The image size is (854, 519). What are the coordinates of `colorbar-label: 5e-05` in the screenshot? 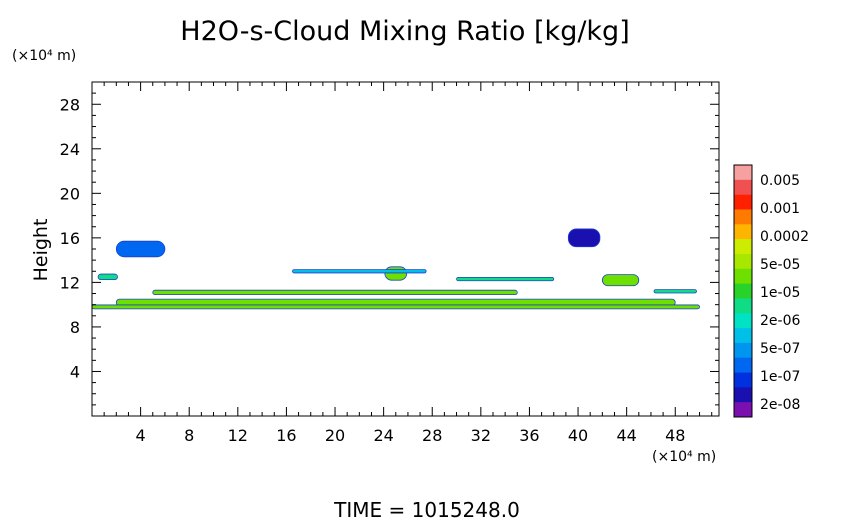 It's located at (780, 265).